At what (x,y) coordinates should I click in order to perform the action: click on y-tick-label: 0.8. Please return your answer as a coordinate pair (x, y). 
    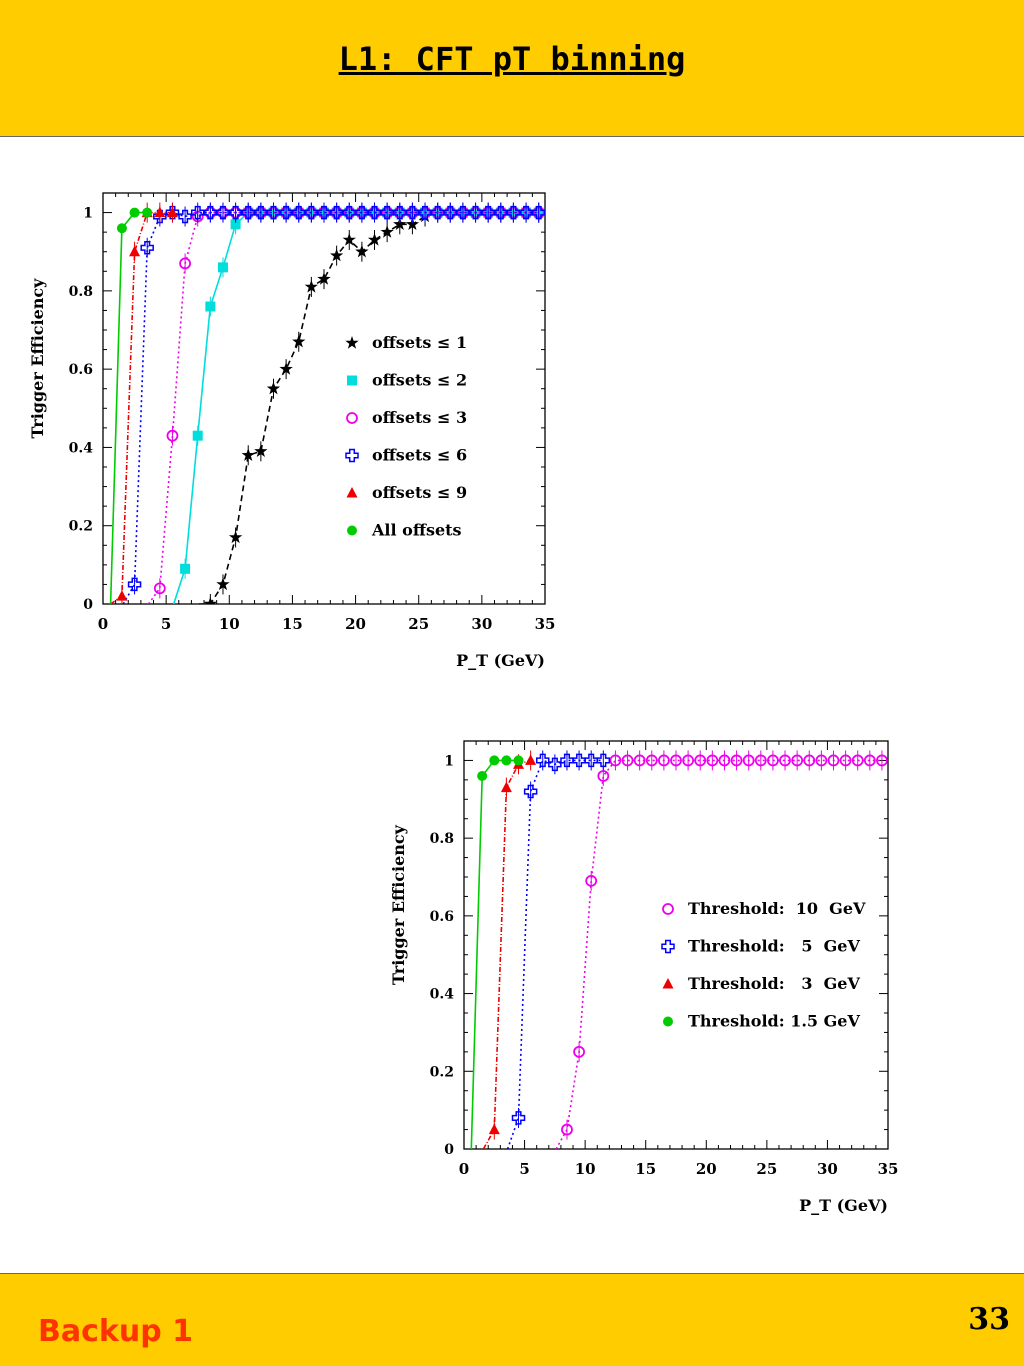
    Looking at the image, I should click on (442, 839).